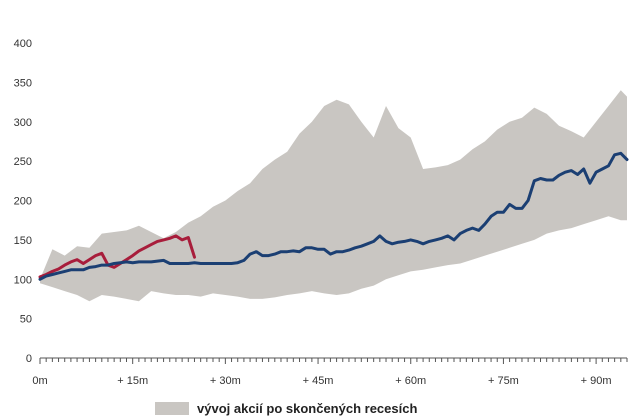 The height and width of the screenshot is (420, 640). I want to click on x-tick-label: + 15m, so click(132, 381).